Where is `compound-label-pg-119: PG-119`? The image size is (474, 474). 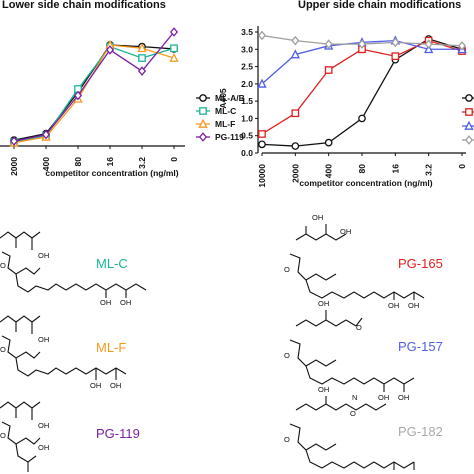 compound-label-pg-119: PG-119 is located at coordinates (118, 433).